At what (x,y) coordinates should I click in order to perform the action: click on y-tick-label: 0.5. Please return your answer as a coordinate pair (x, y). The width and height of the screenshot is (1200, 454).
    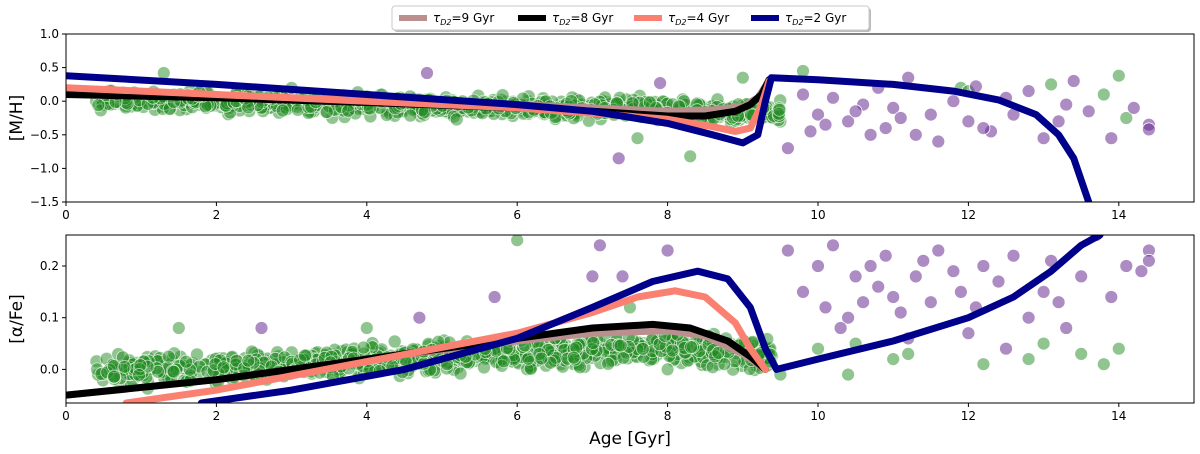
    Looking at the image, I should click on (49, 68).